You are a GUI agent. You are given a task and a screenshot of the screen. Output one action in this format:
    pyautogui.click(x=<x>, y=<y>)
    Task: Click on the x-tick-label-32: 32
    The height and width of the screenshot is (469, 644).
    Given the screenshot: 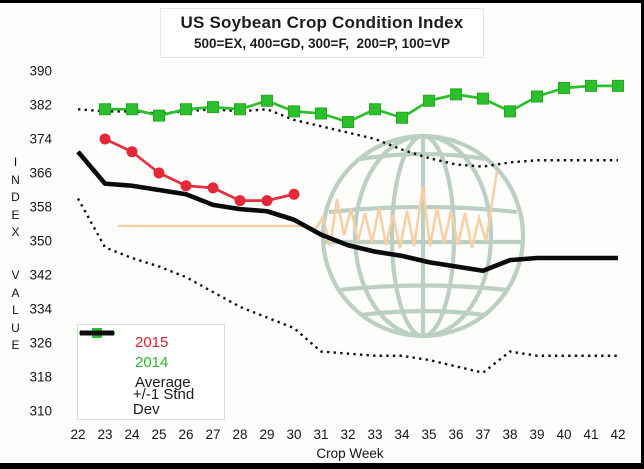 What is the action you would take?
    pyautogui.click(x=347, y=434)
    